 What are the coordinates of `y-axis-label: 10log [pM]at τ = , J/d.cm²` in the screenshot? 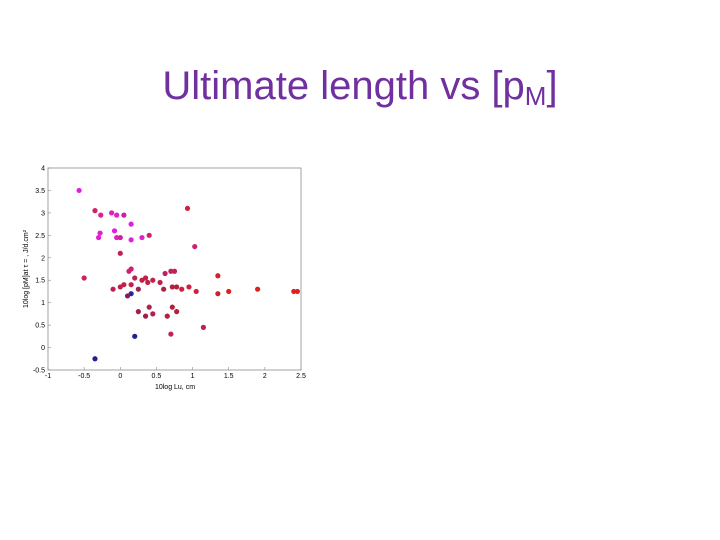 It's located at (26, 268).